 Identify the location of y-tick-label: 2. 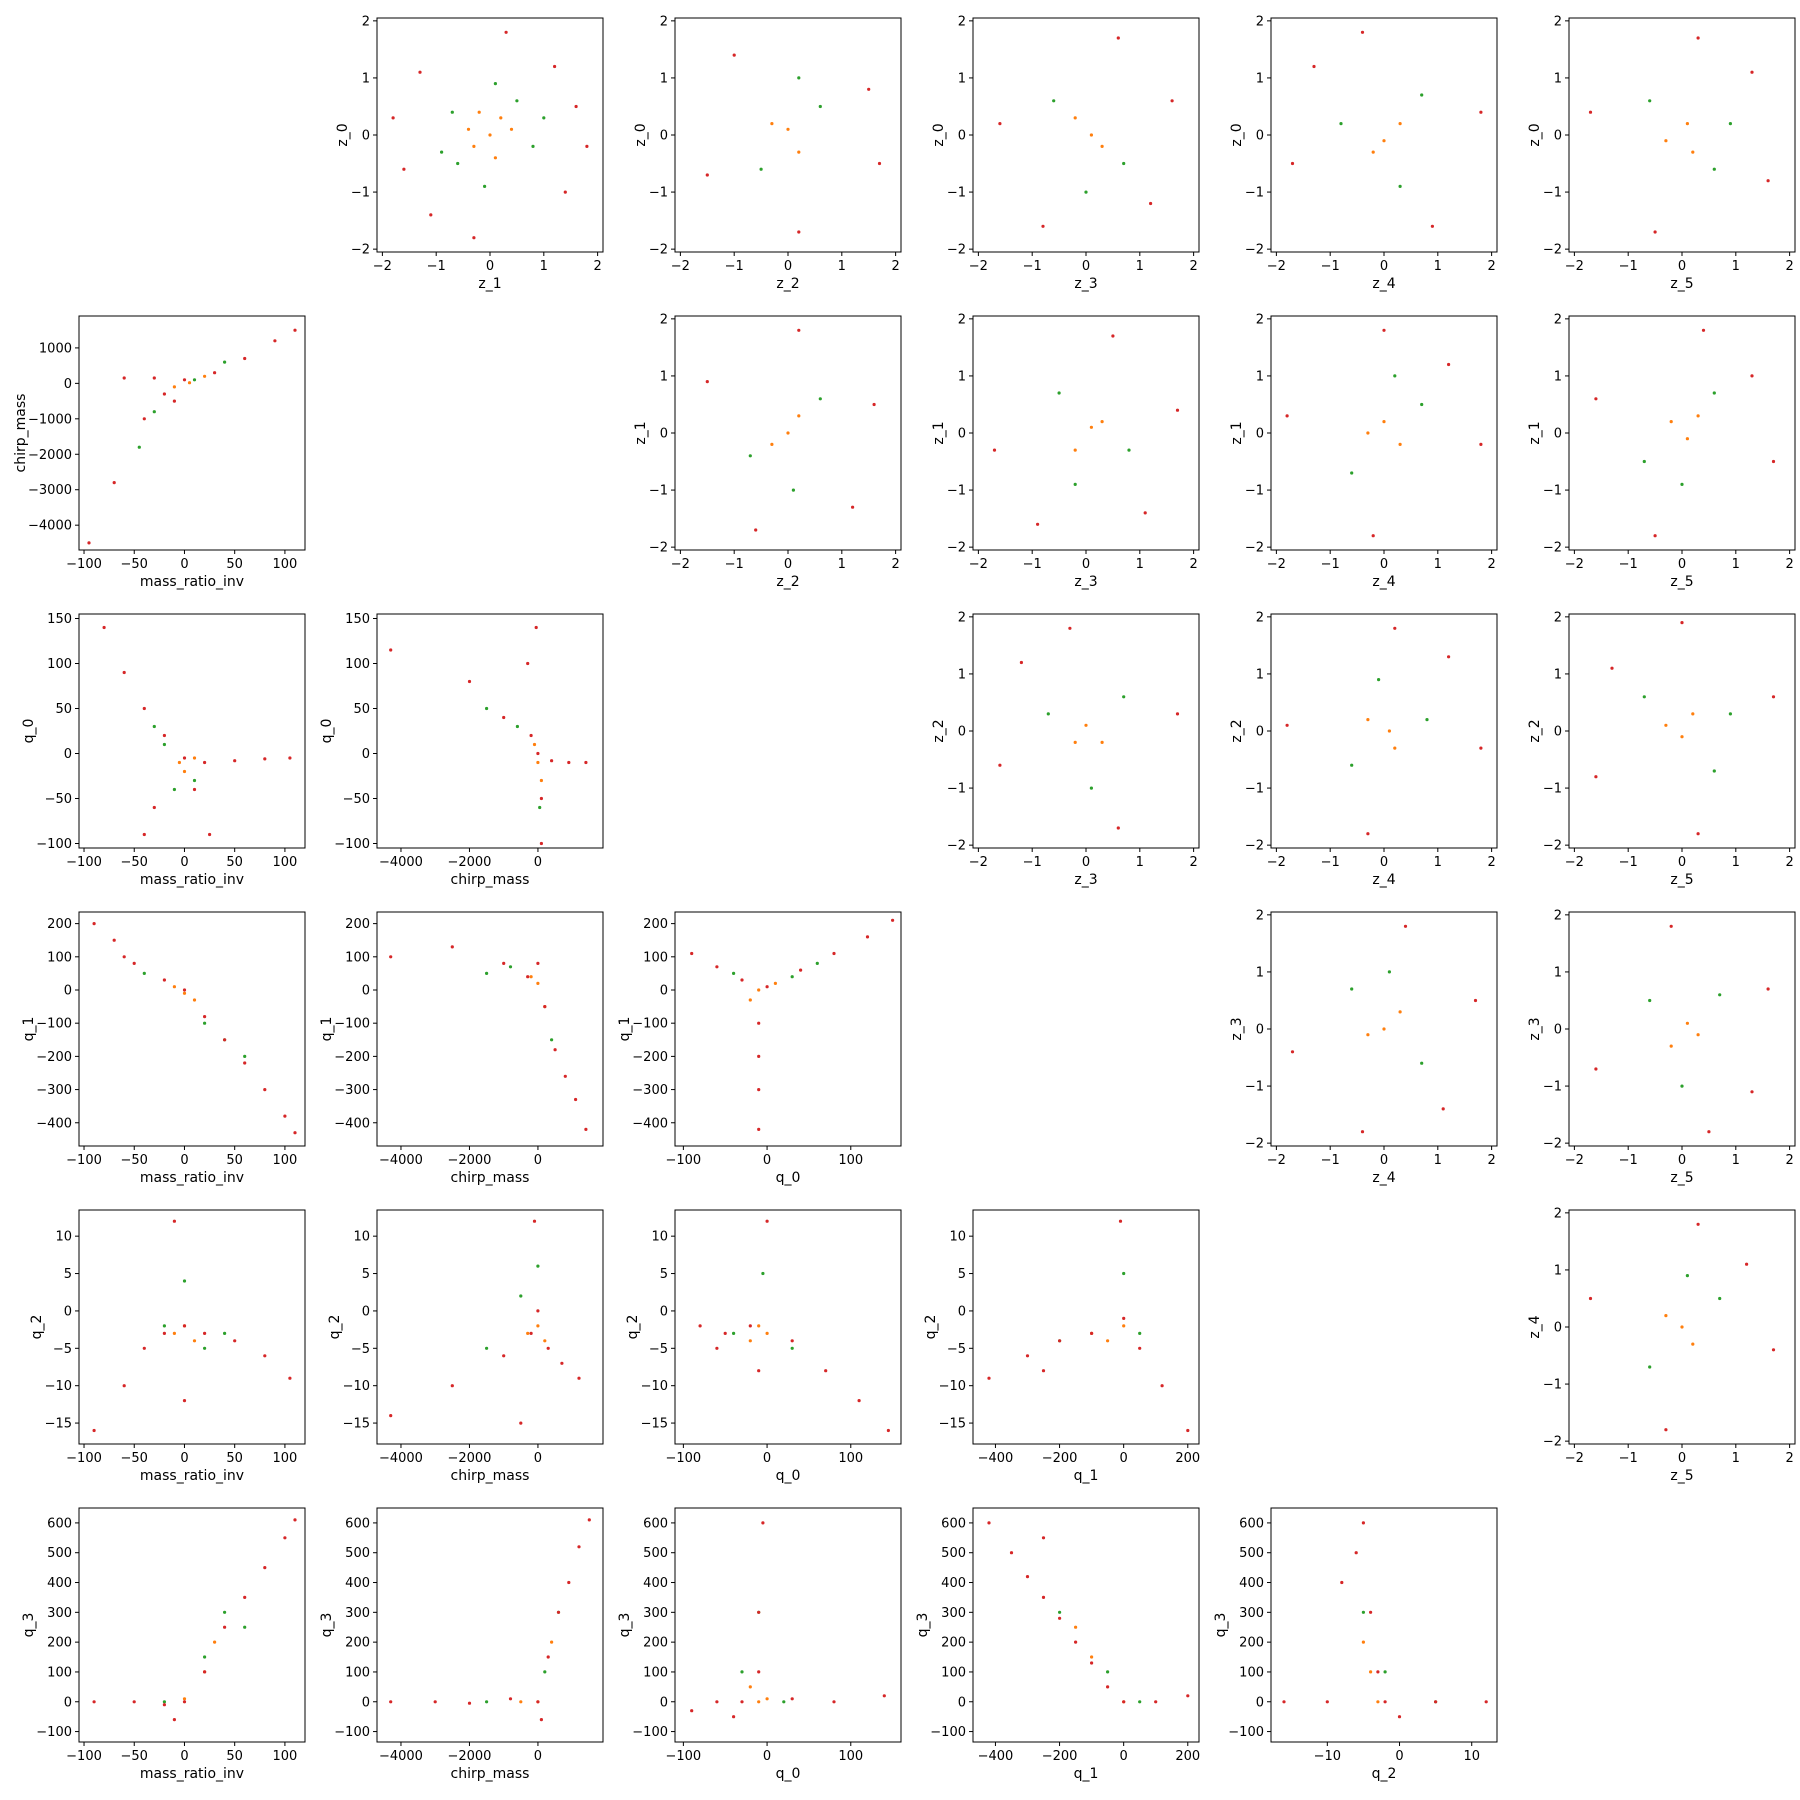
(664, 21).